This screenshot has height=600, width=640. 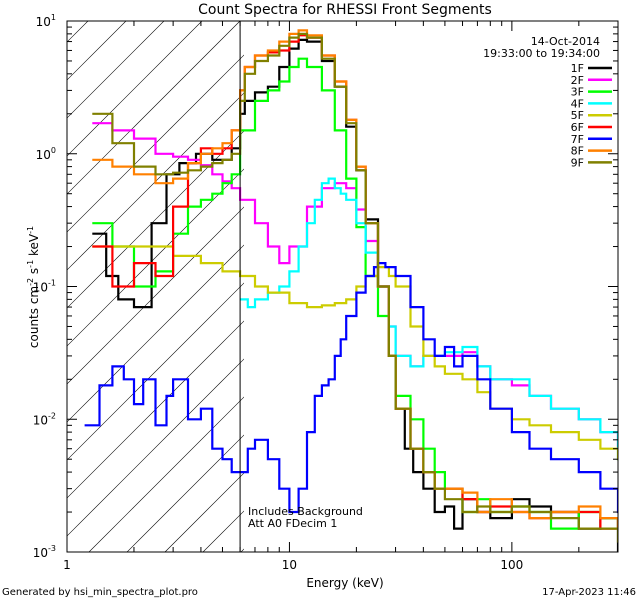 What do you see at coordinates (44, 419) in the screenshot?
I see `y-tick-label: 10⁻²` at bounding box center [44, 419].